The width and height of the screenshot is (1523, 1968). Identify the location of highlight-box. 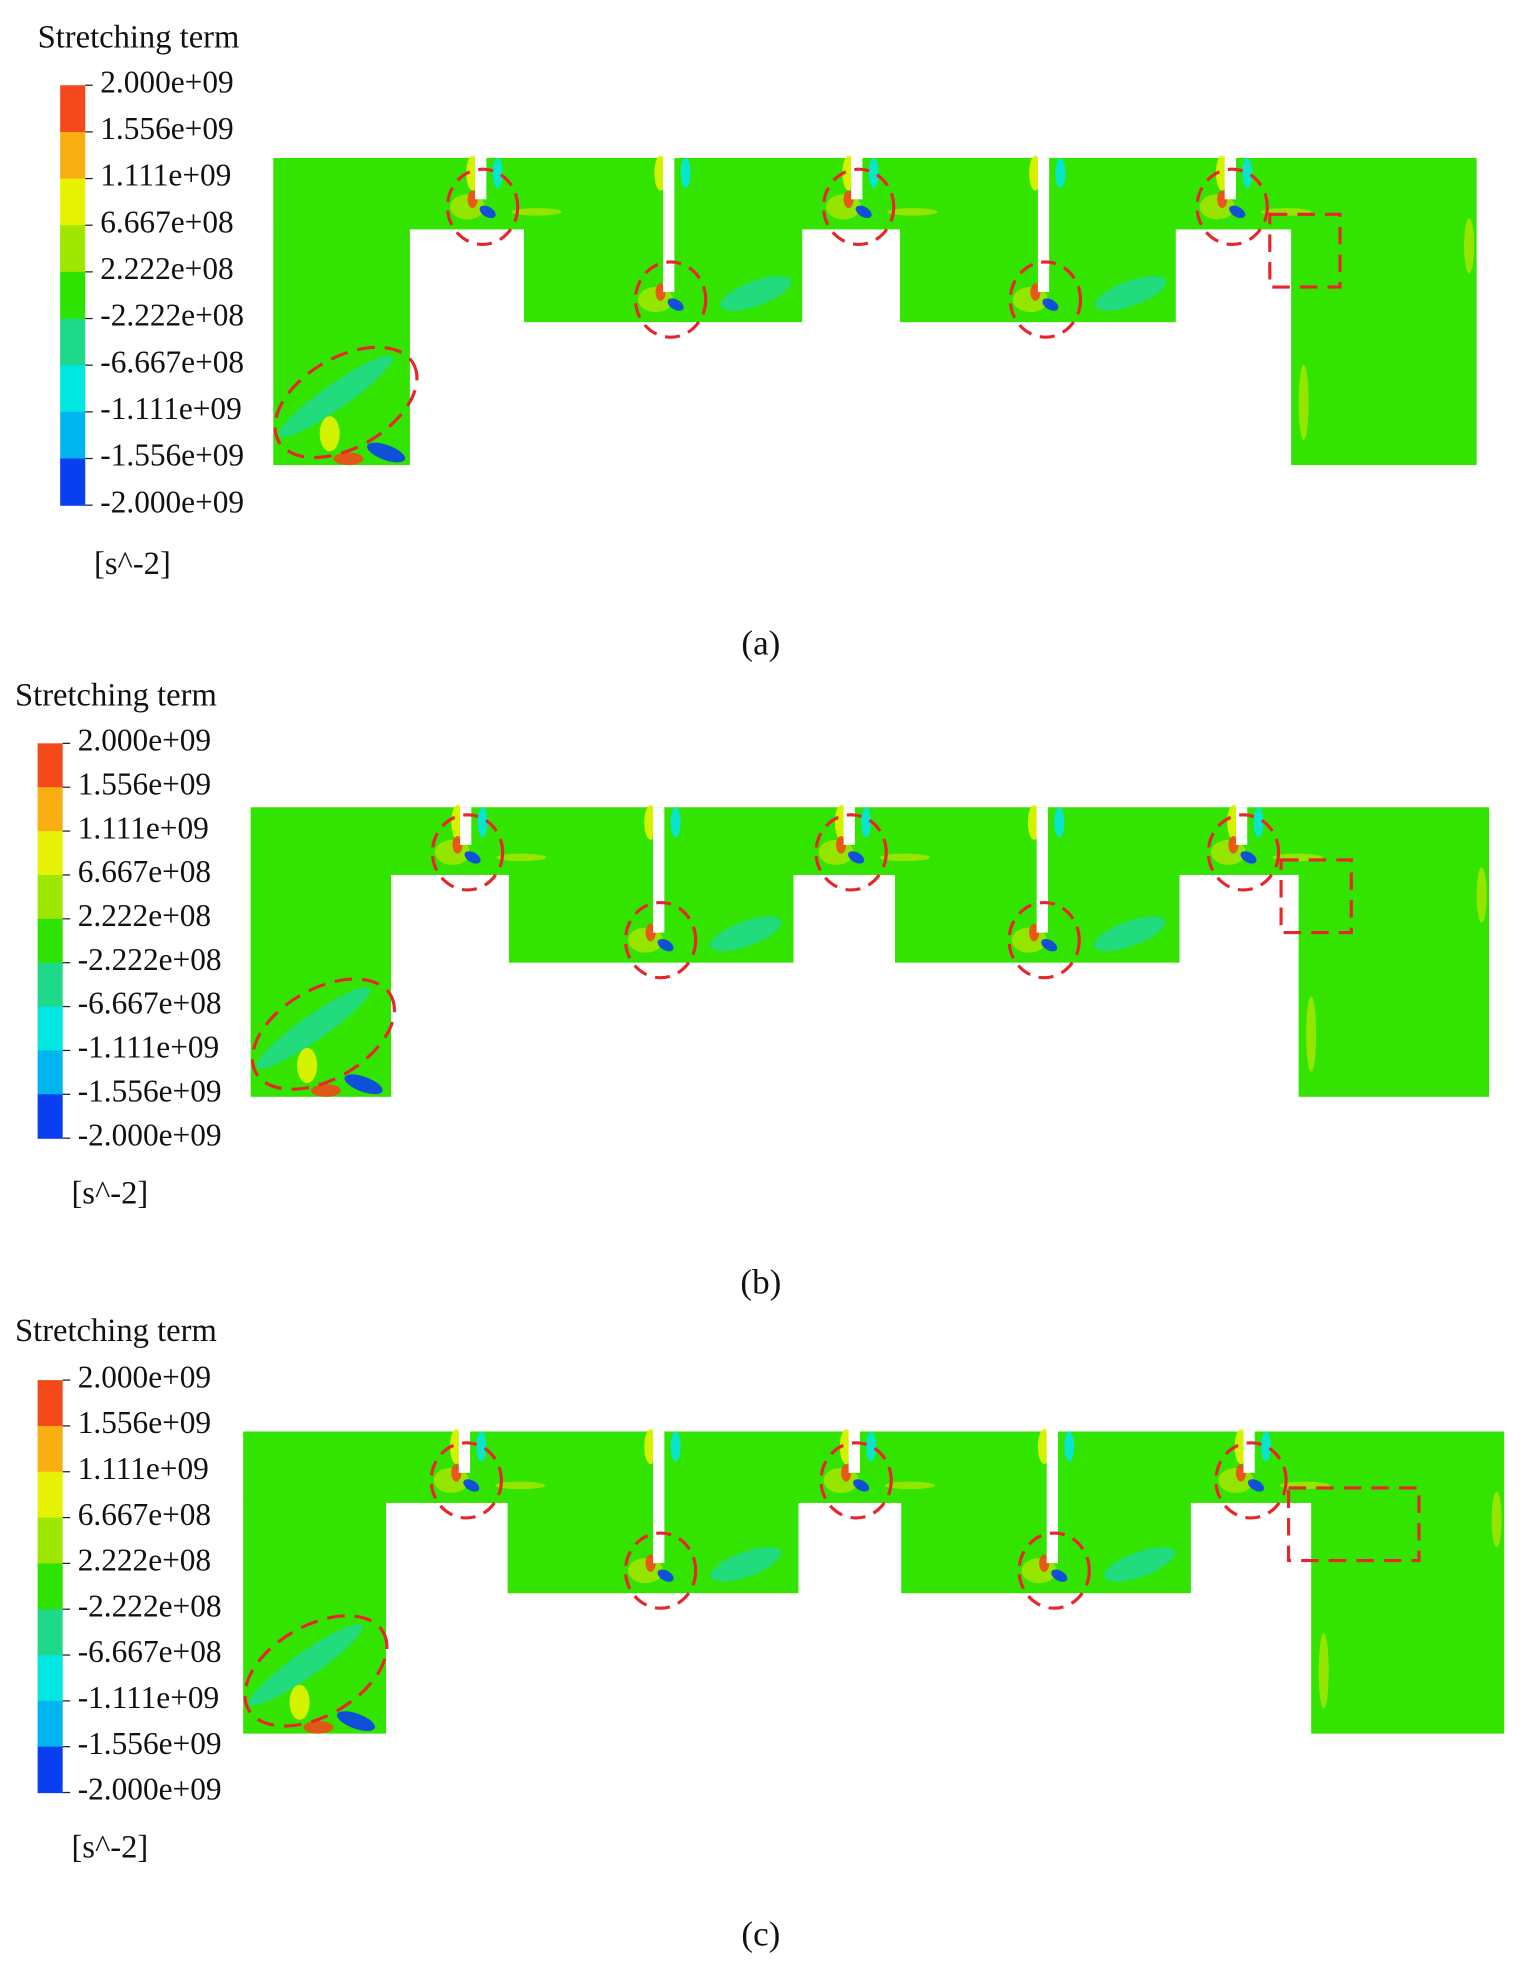
(1316, 896).